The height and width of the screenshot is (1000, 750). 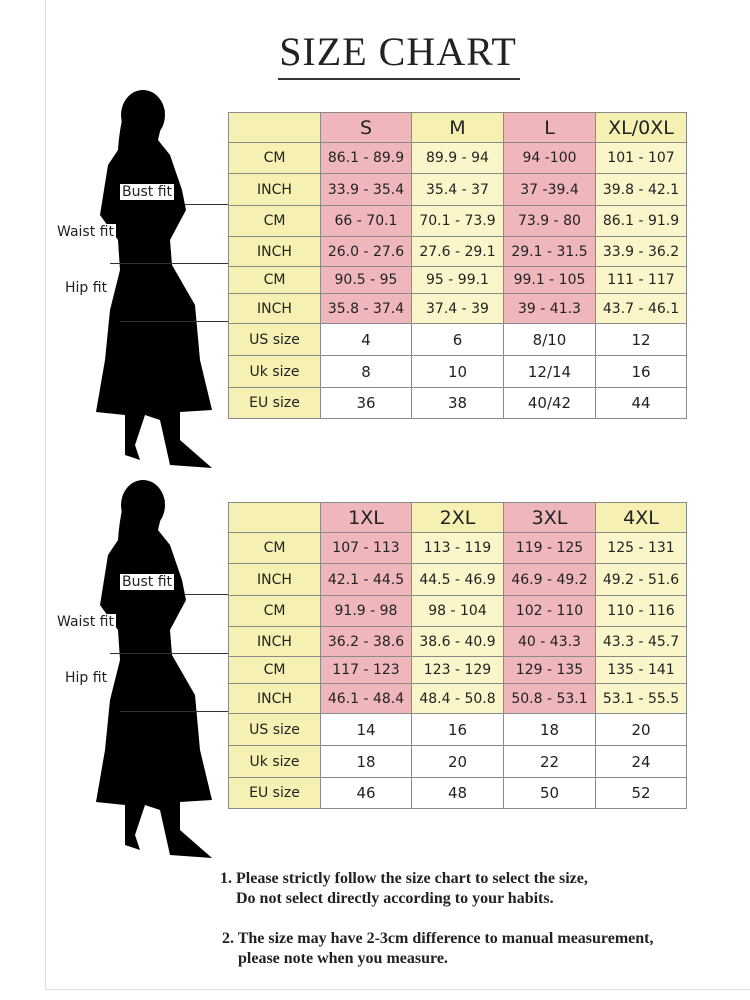 I want to click on size-value: 39 - 41.3, so click(x=549, y=308).